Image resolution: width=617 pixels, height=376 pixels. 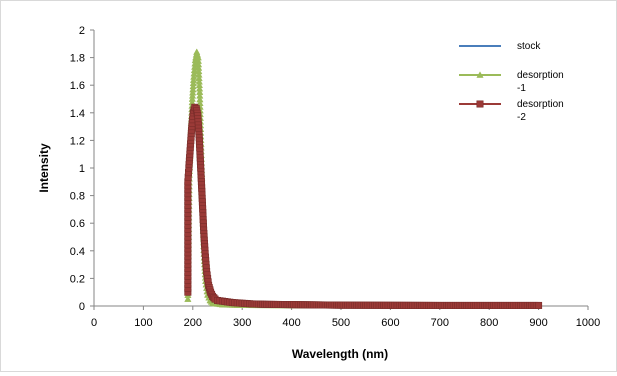 I want to click on y-tick-label: 0.2, so click(x=77, y=279).